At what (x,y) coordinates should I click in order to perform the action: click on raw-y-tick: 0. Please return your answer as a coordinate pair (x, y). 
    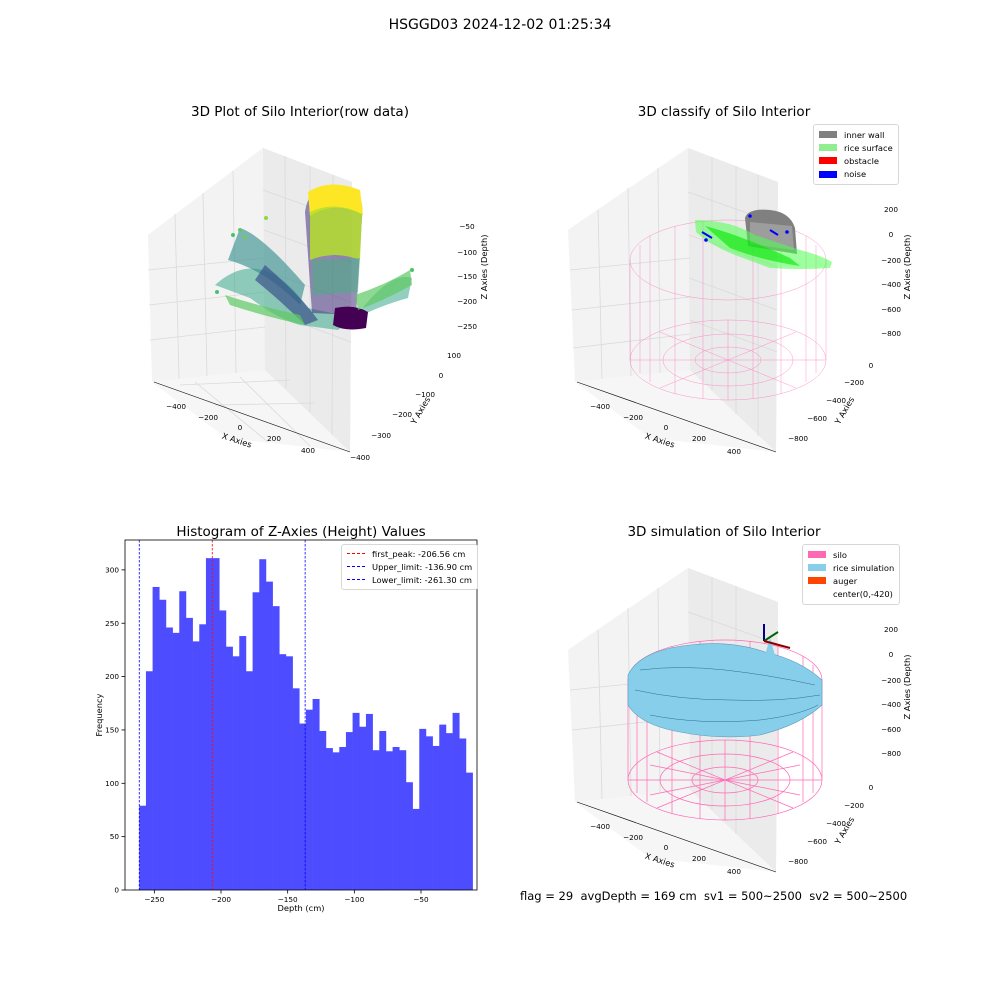
    Looking at the image, I should click on (441, 375).